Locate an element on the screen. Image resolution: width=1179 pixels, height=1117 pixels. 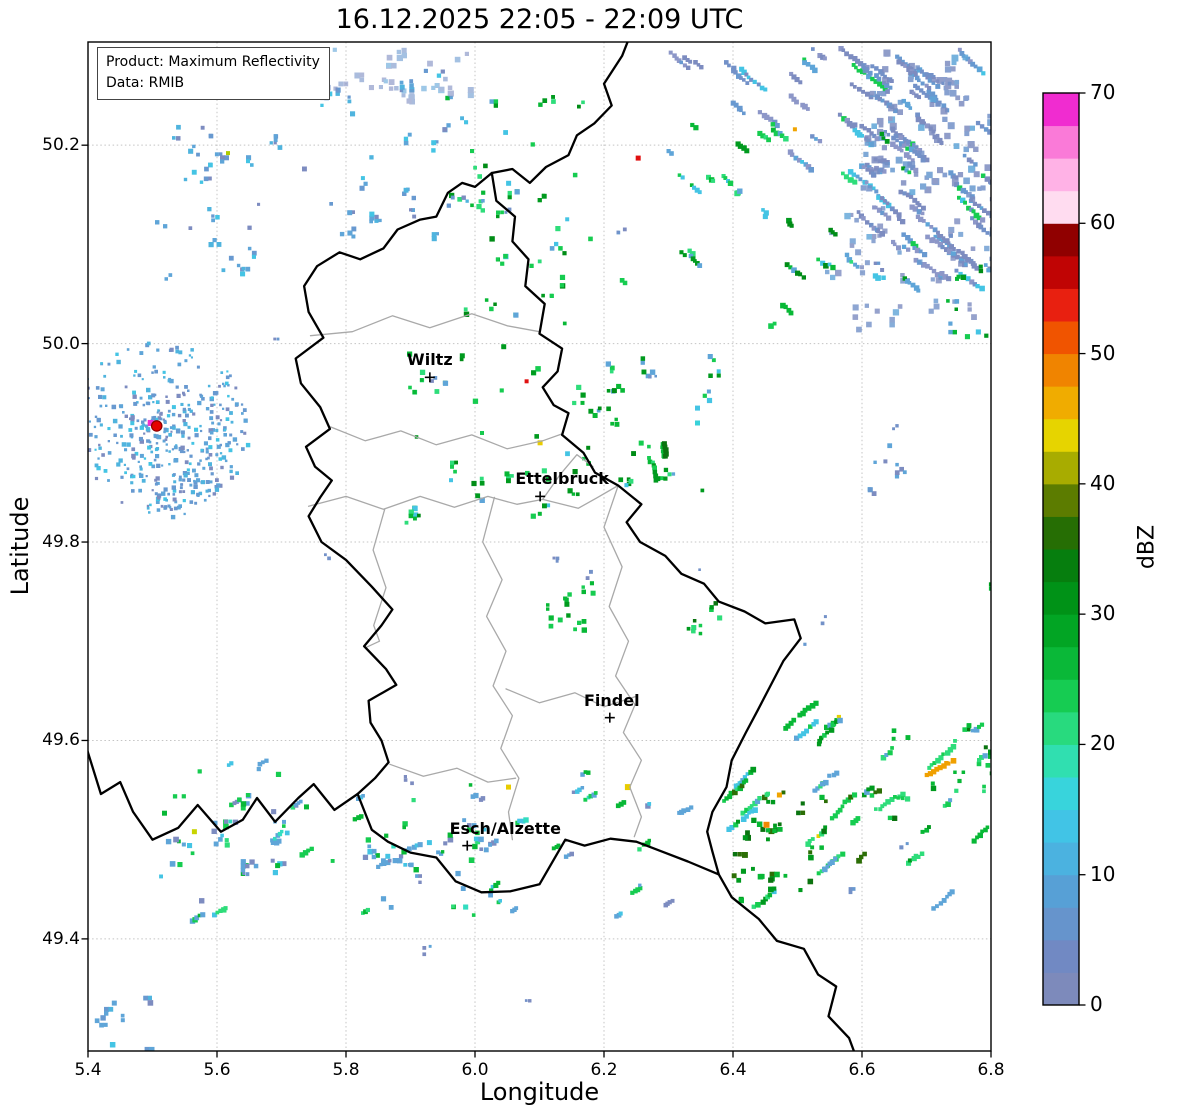
district-border is located at coordinates (425, 325).